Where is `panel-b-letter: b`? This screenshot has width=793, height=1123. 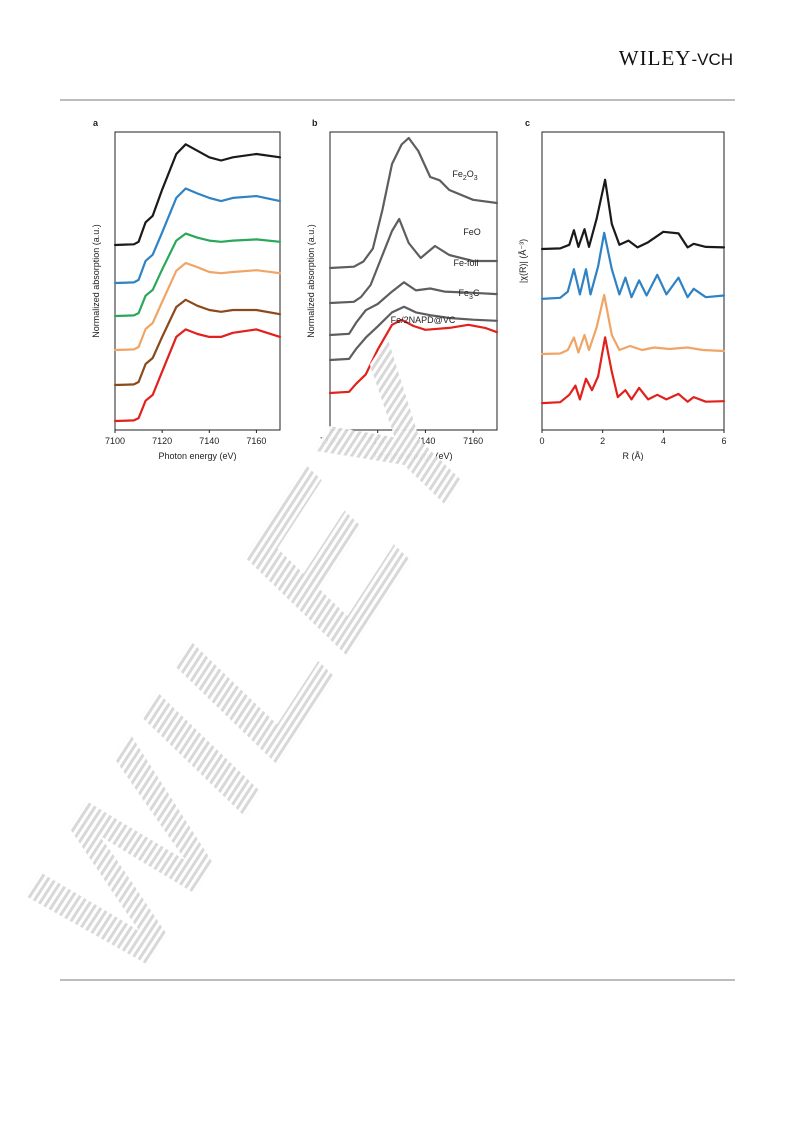 panel-b-letter: b is located at coordinates (315, 123).